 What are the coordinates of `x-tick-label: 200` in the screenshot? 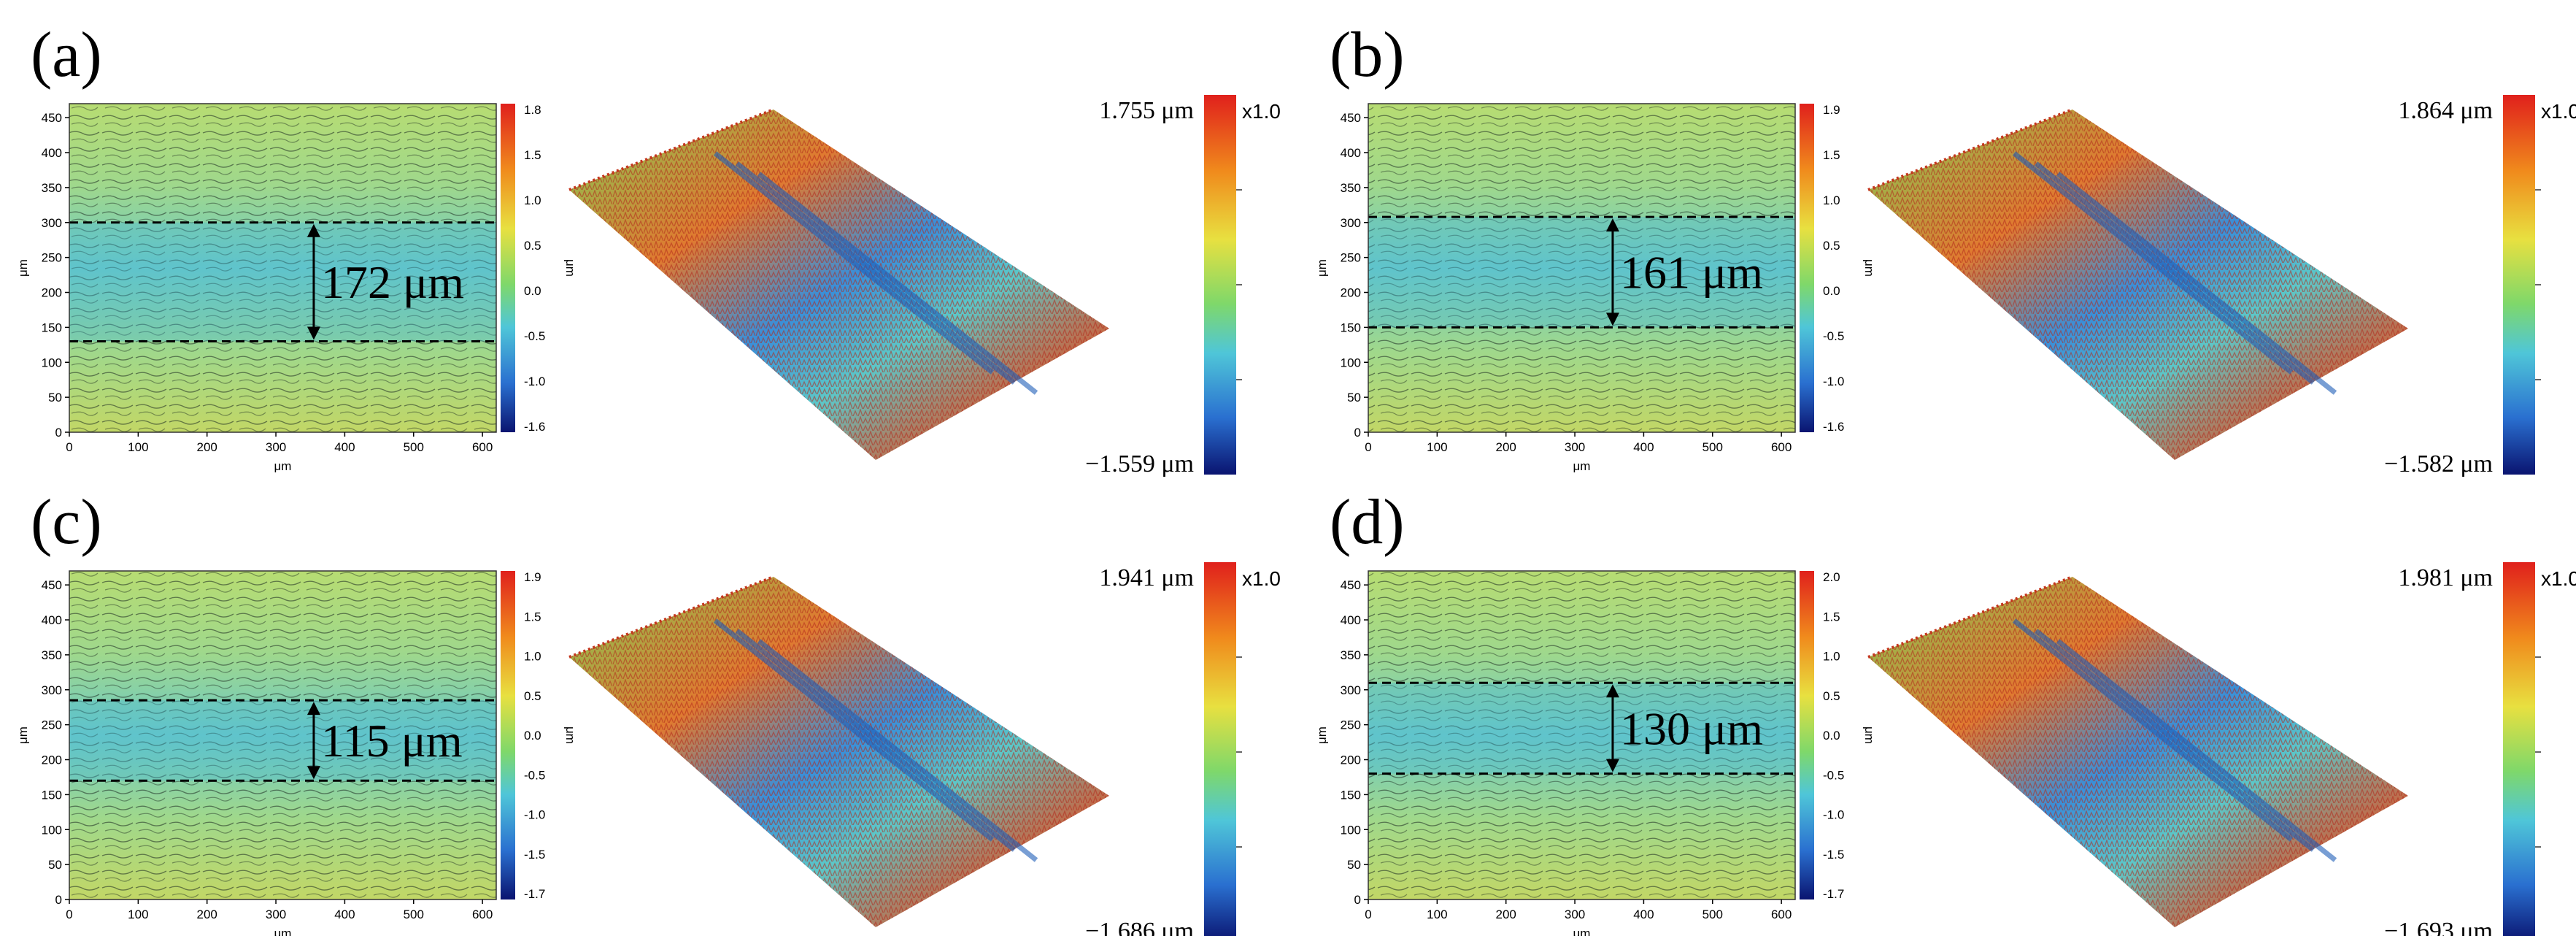 It's located at (1506, 447).